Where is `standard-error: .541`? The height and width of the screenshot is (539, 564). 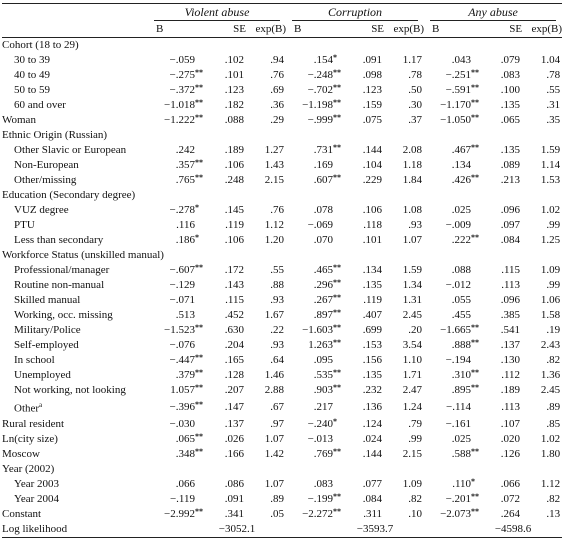 standard-error: .541 is located at coordinates (504, 330).